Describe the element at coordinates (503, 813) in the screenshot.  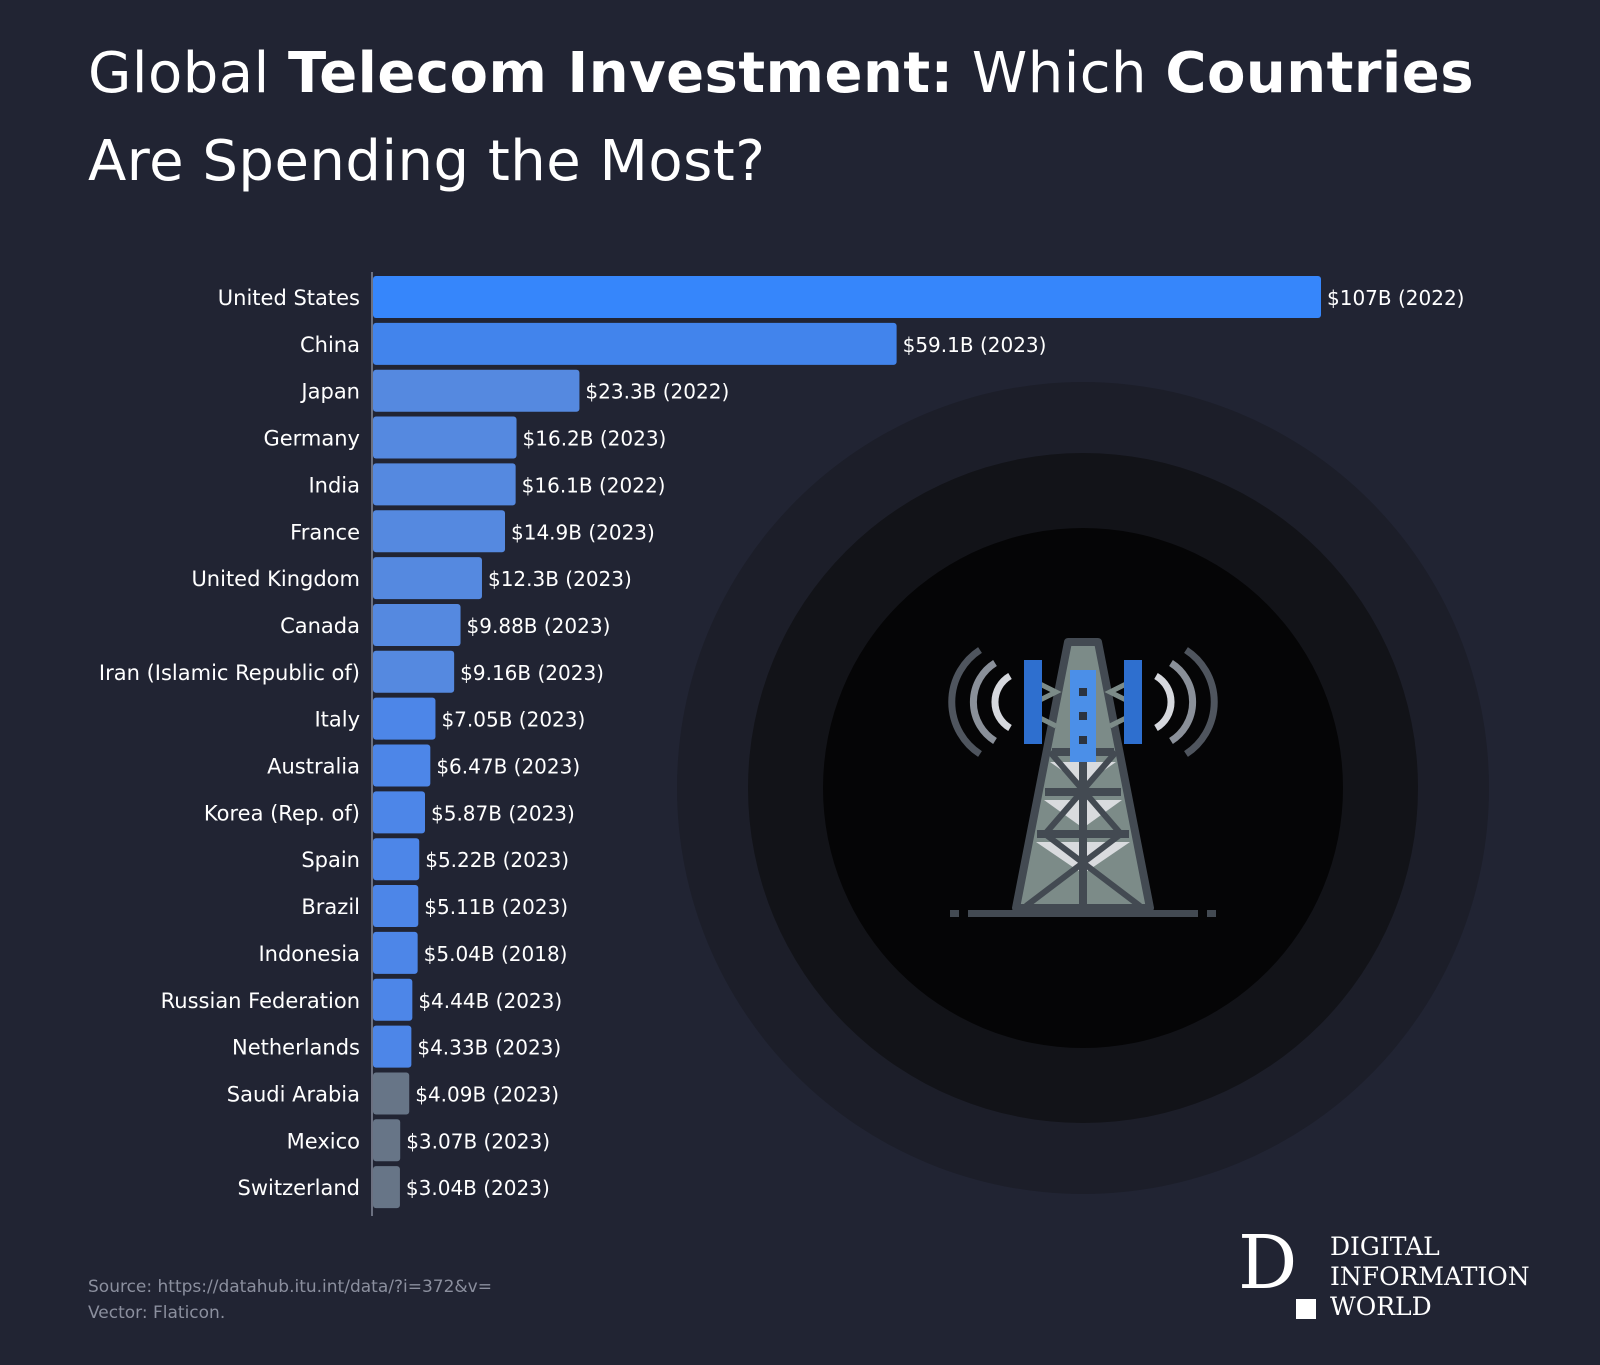
I see `value-label: $5.87B (2023)` at that location.